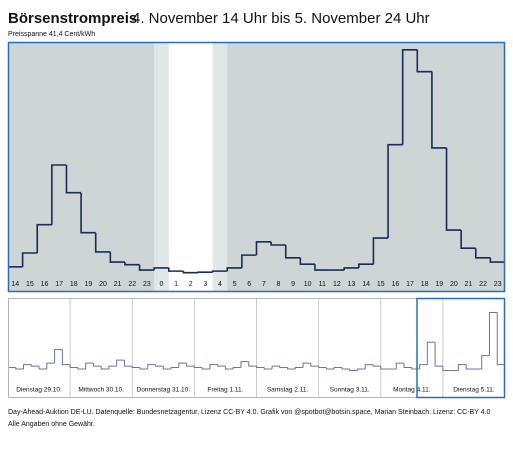 The height and width of the screenshot is (449, 513). Describe the element at coordinates (147, 284) in the screenshot. I see `x-tick-label: 23` at that location.